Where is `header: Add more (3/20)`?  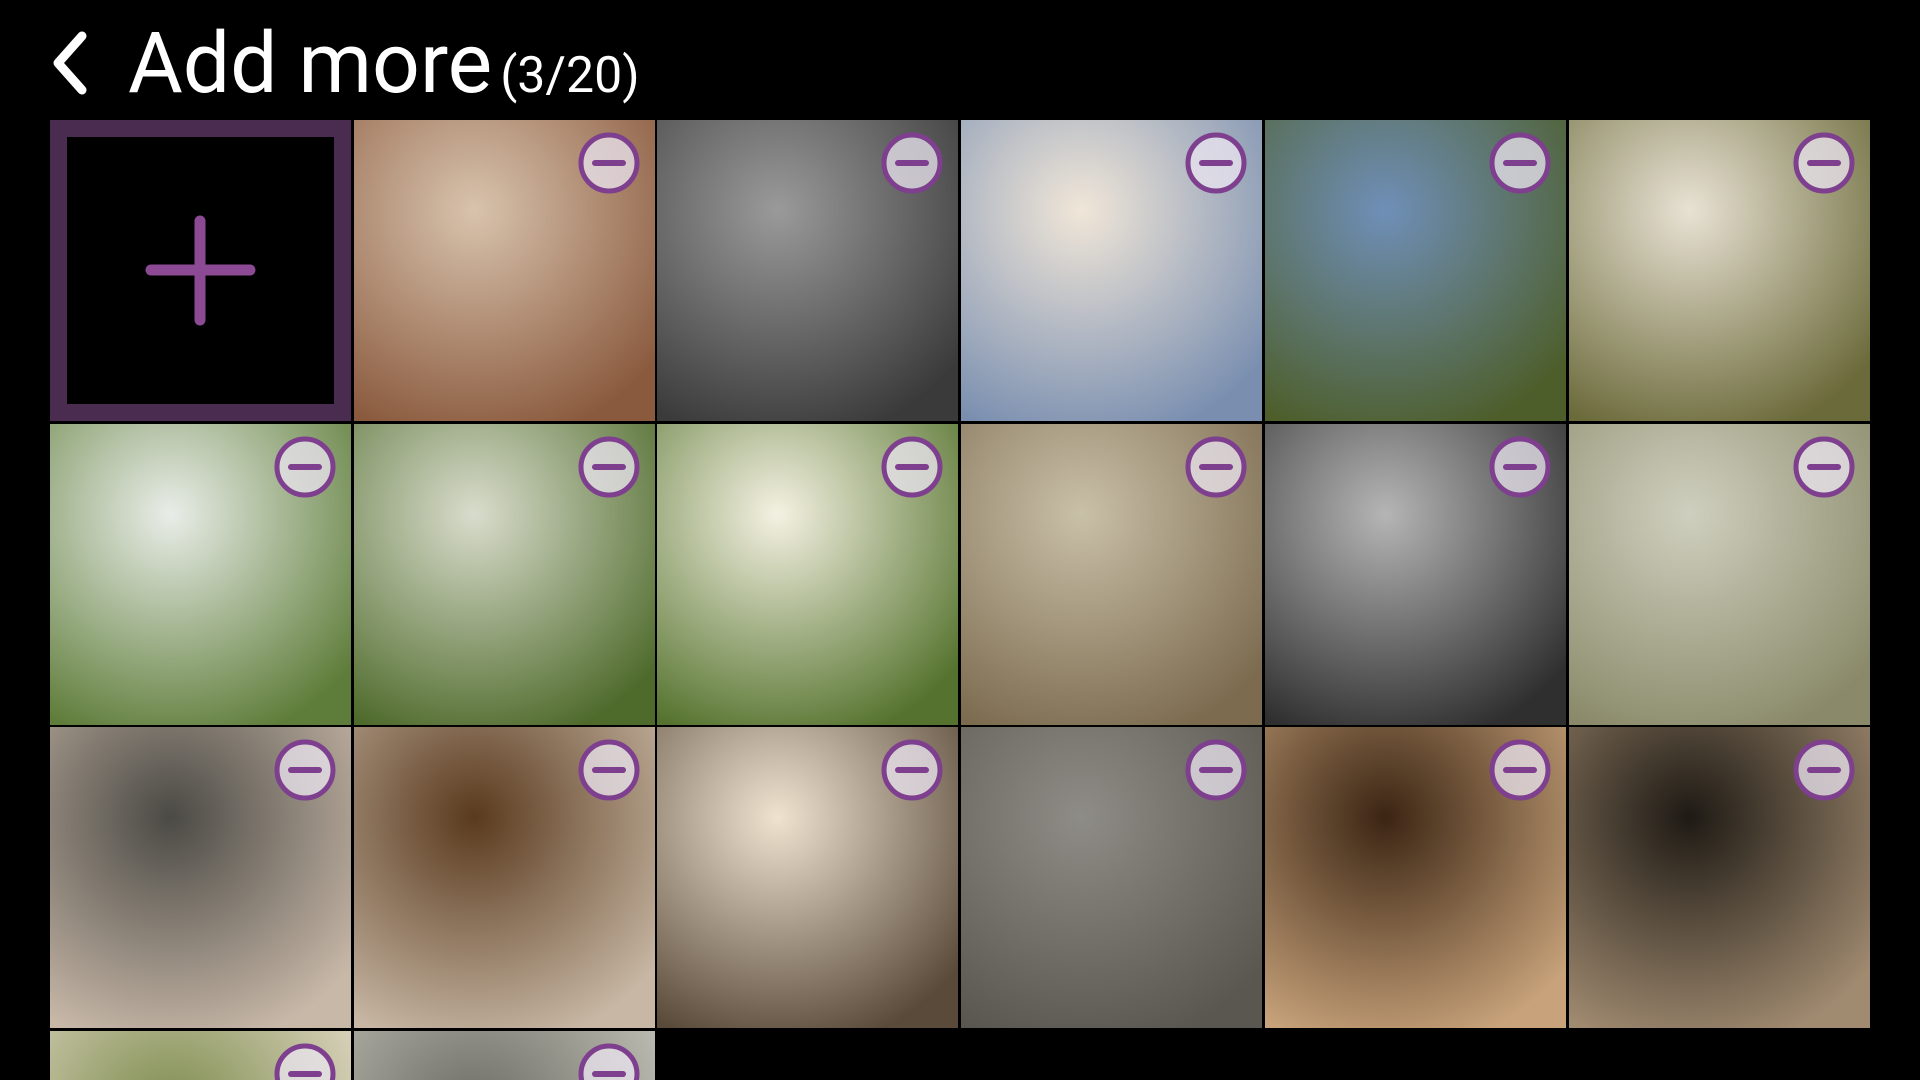
header: Add more (3/20) is located at coordinates (960, 59).